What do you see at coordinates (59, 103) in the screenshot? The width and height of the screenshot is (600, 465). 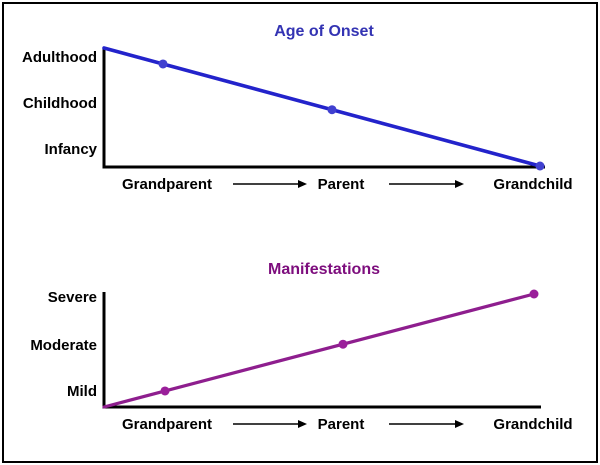 I see `chart1-ytick-childhood: Childhood` at bounding box center [59, 103].